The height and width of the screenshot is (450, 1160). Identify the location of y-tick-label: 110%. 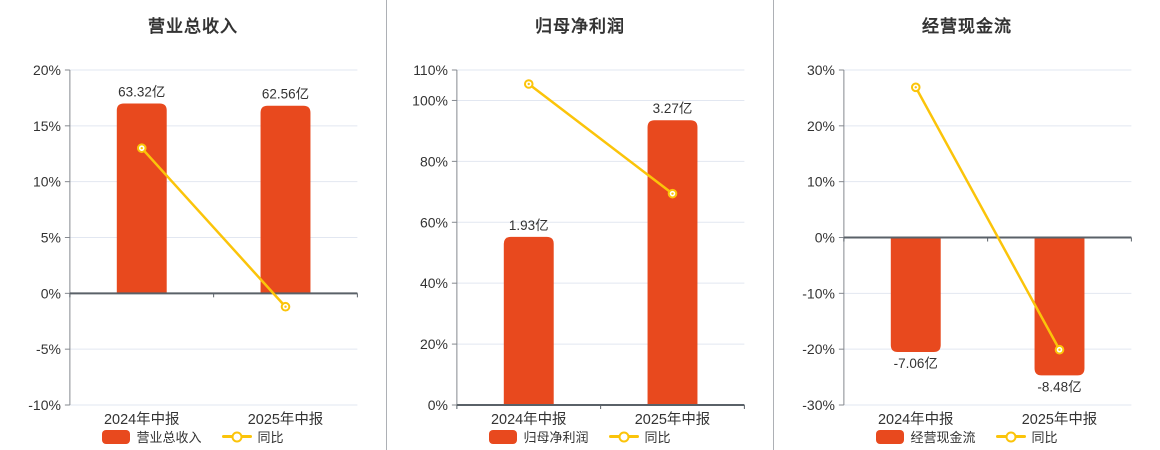
(430, 70).